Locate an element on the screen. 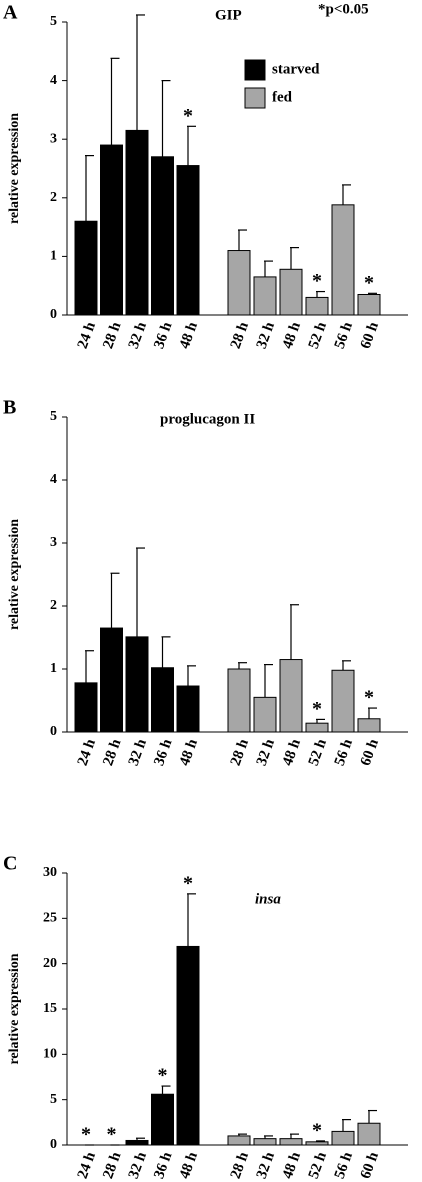 This screenshot has width=422, height=1182. y-tick-label: 25 is located at coordinates (50, 918).